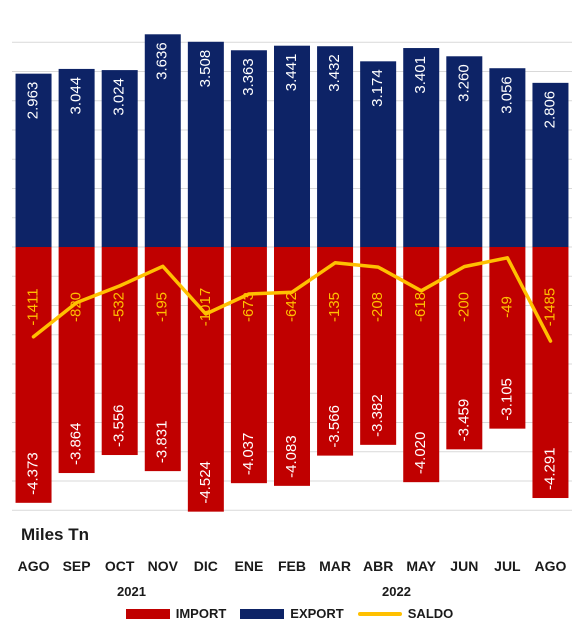 Image resolution: width=579 pixels, height=625 pixels. I want to click on import-value-label: -3.556, so click(119, 425).